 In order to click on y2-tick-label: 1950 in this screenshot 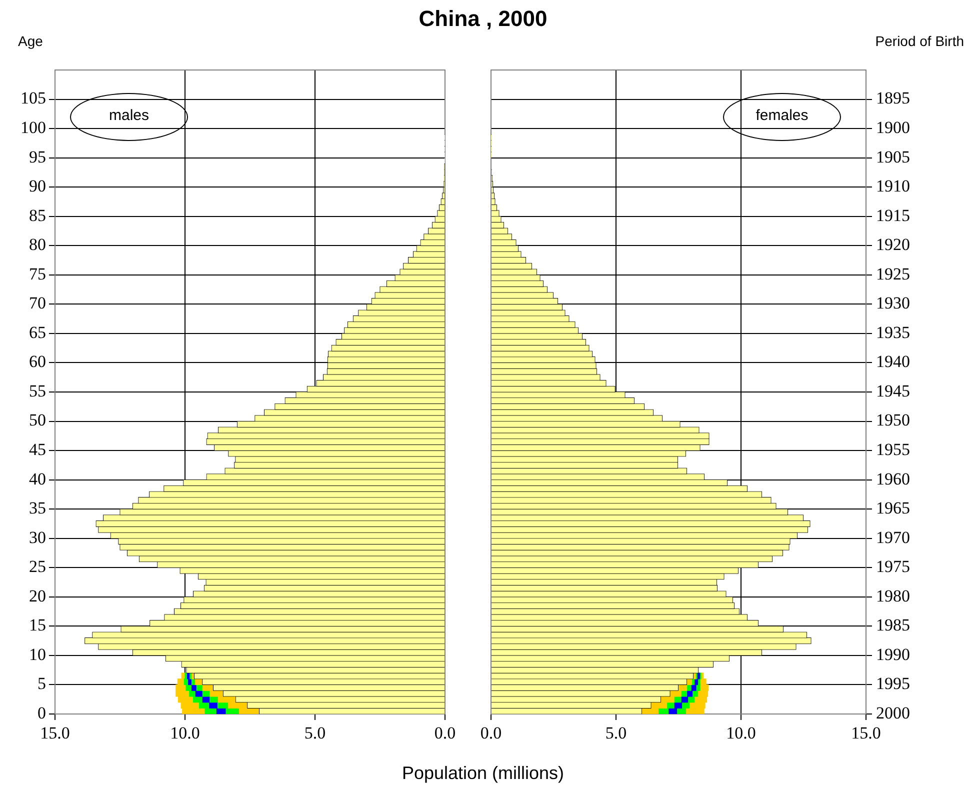, I will do `click(893, 420)`.